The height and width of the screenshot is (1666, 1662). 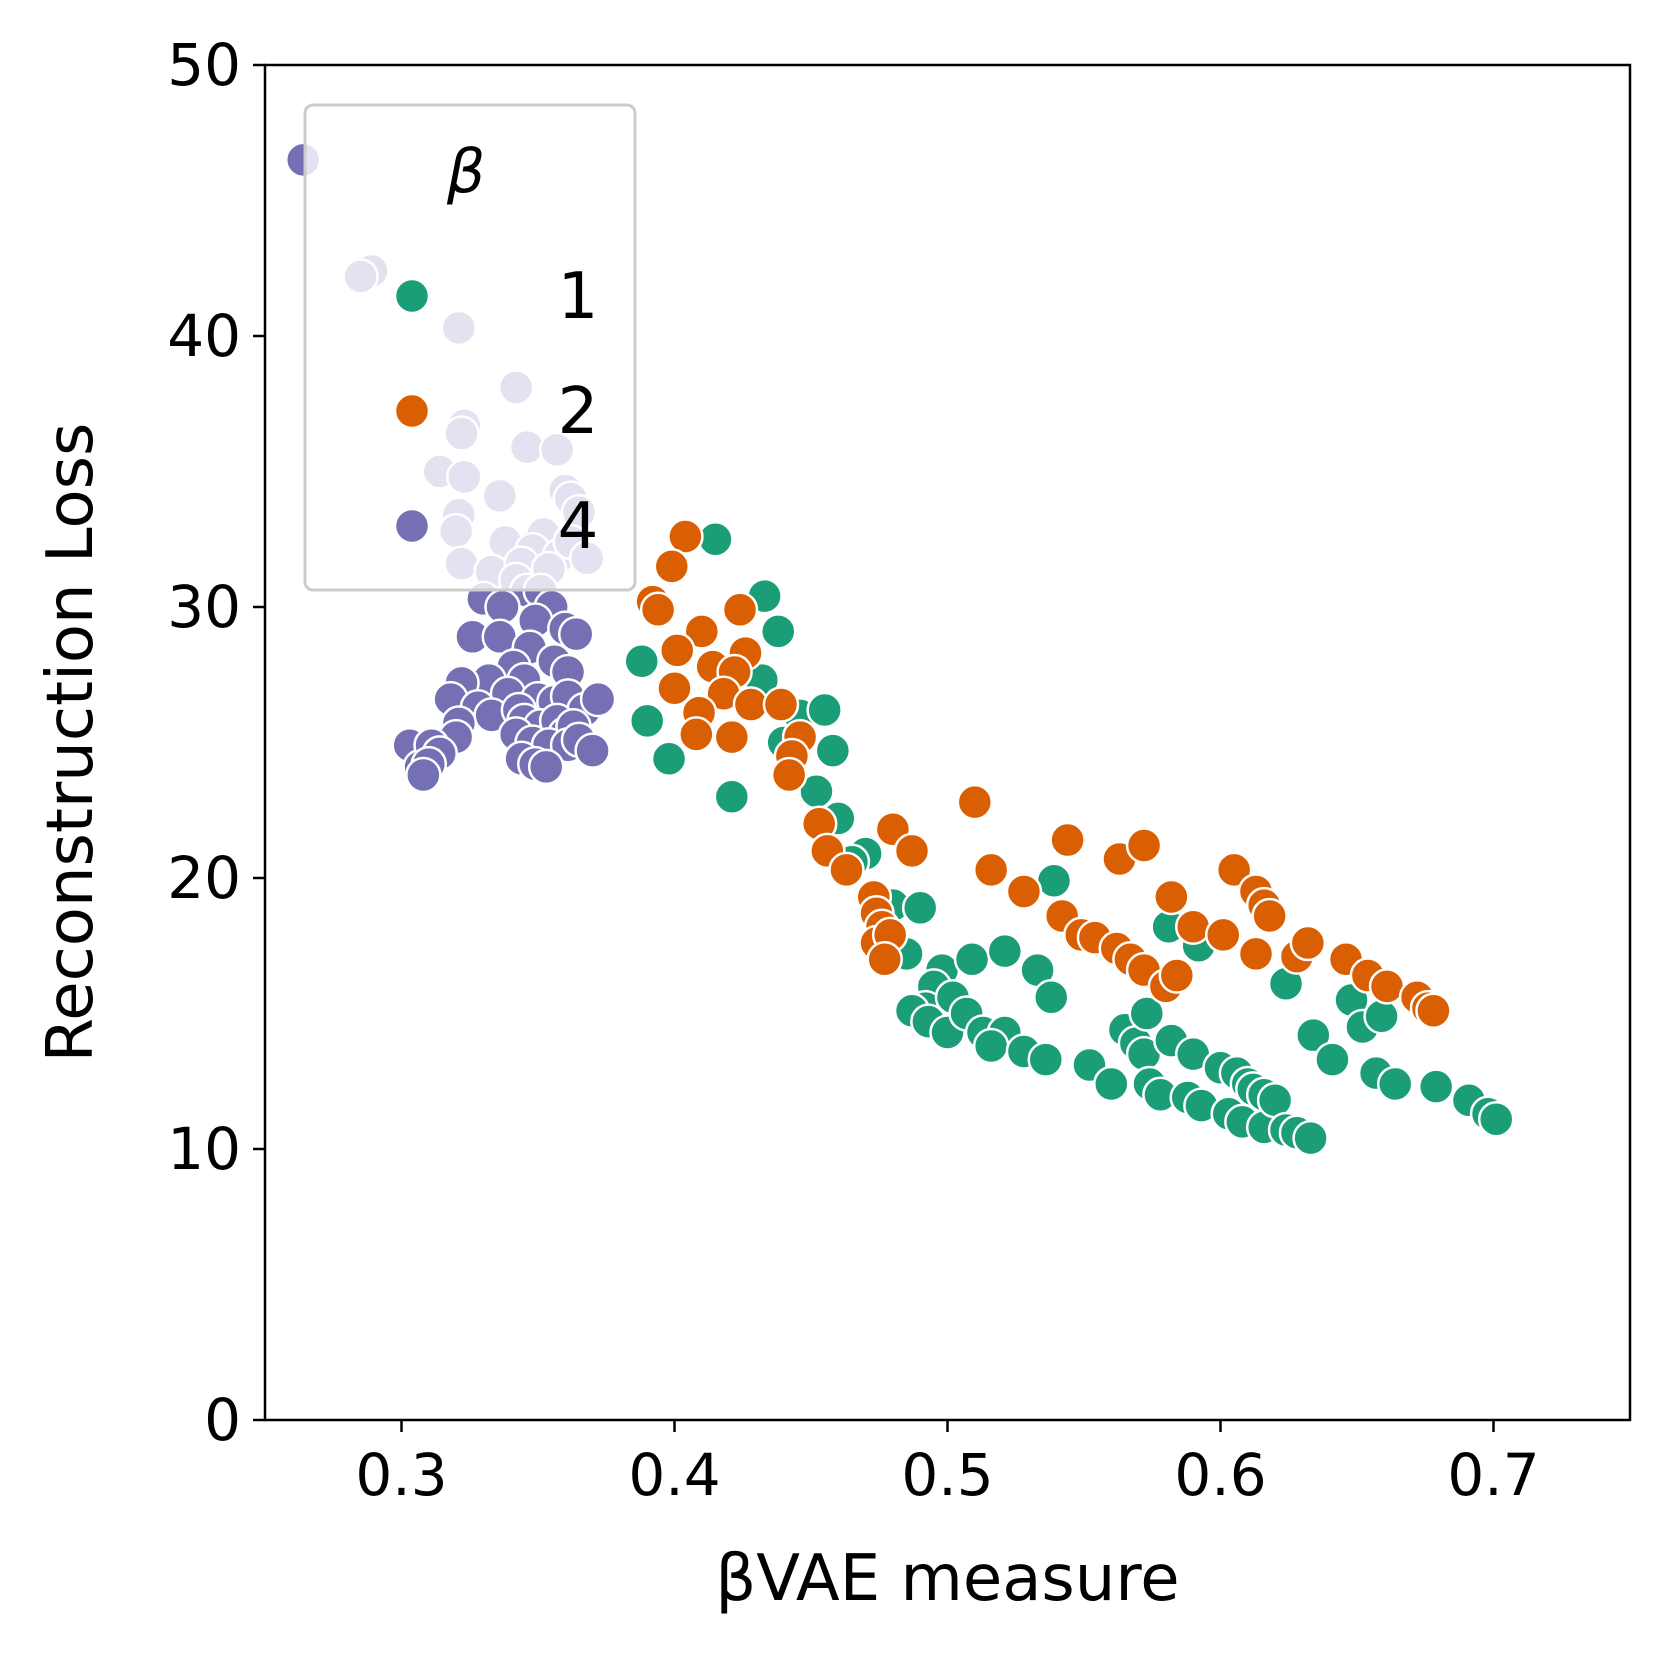 What do you see at coordinates (578, 527) in the screenshot?
I see `legend-label: 4` at bounding box center [578, 527].